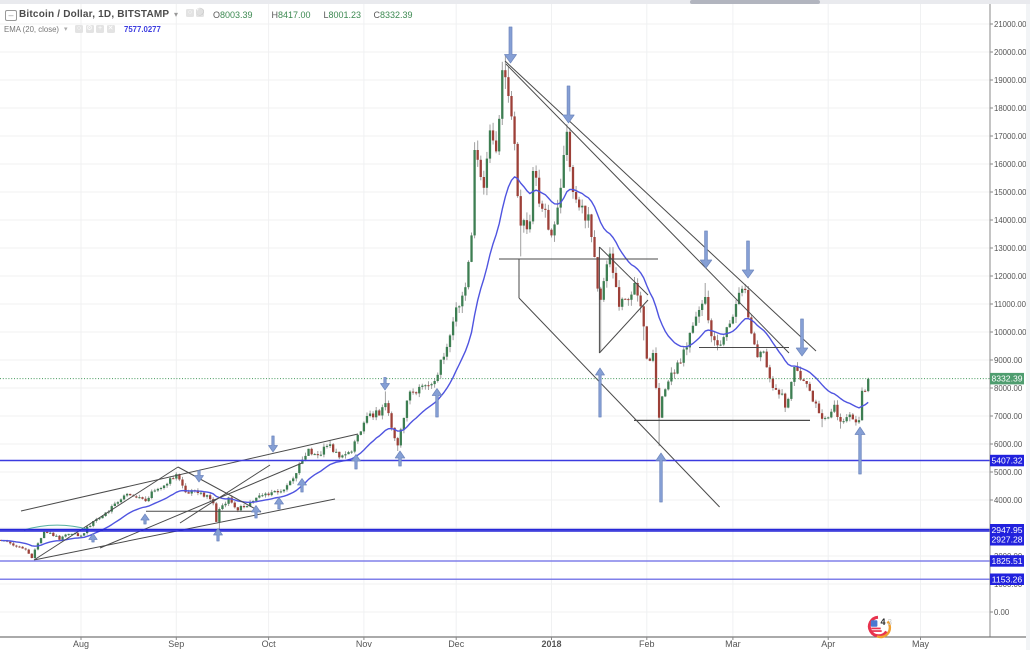 The image size is (1030, 650). I want to click on svg-text: 7000.00, so click(1008, 416).